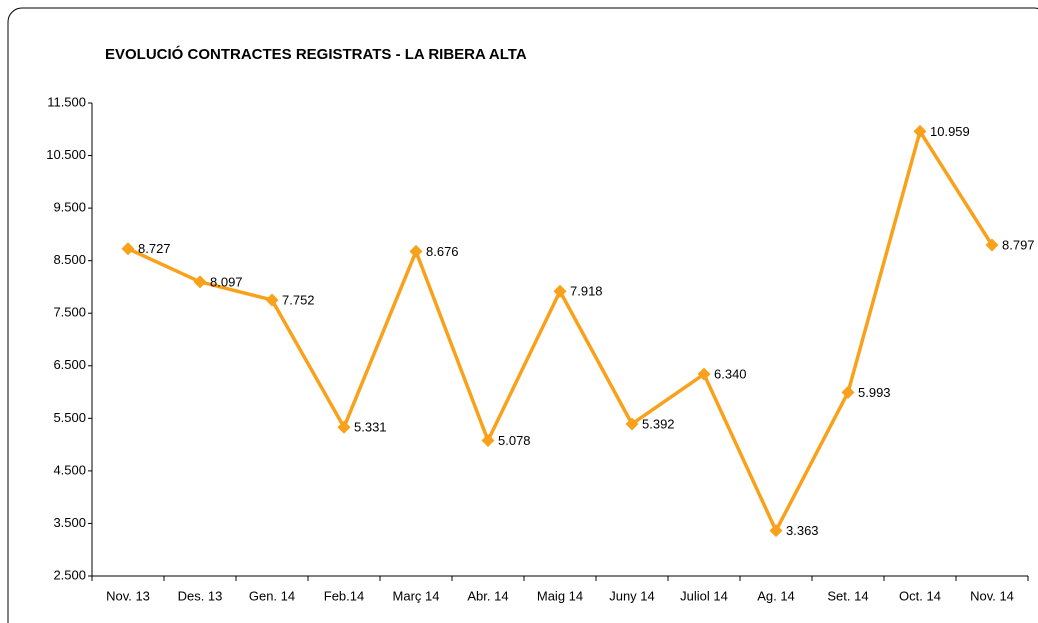 Image resolution: width=1038 pixels, height=623 pixels. What do you see at coordinates (344, 595) in the screenshot?
I see `x-tick-label: Feb.14` at bounding box center [344, 595].